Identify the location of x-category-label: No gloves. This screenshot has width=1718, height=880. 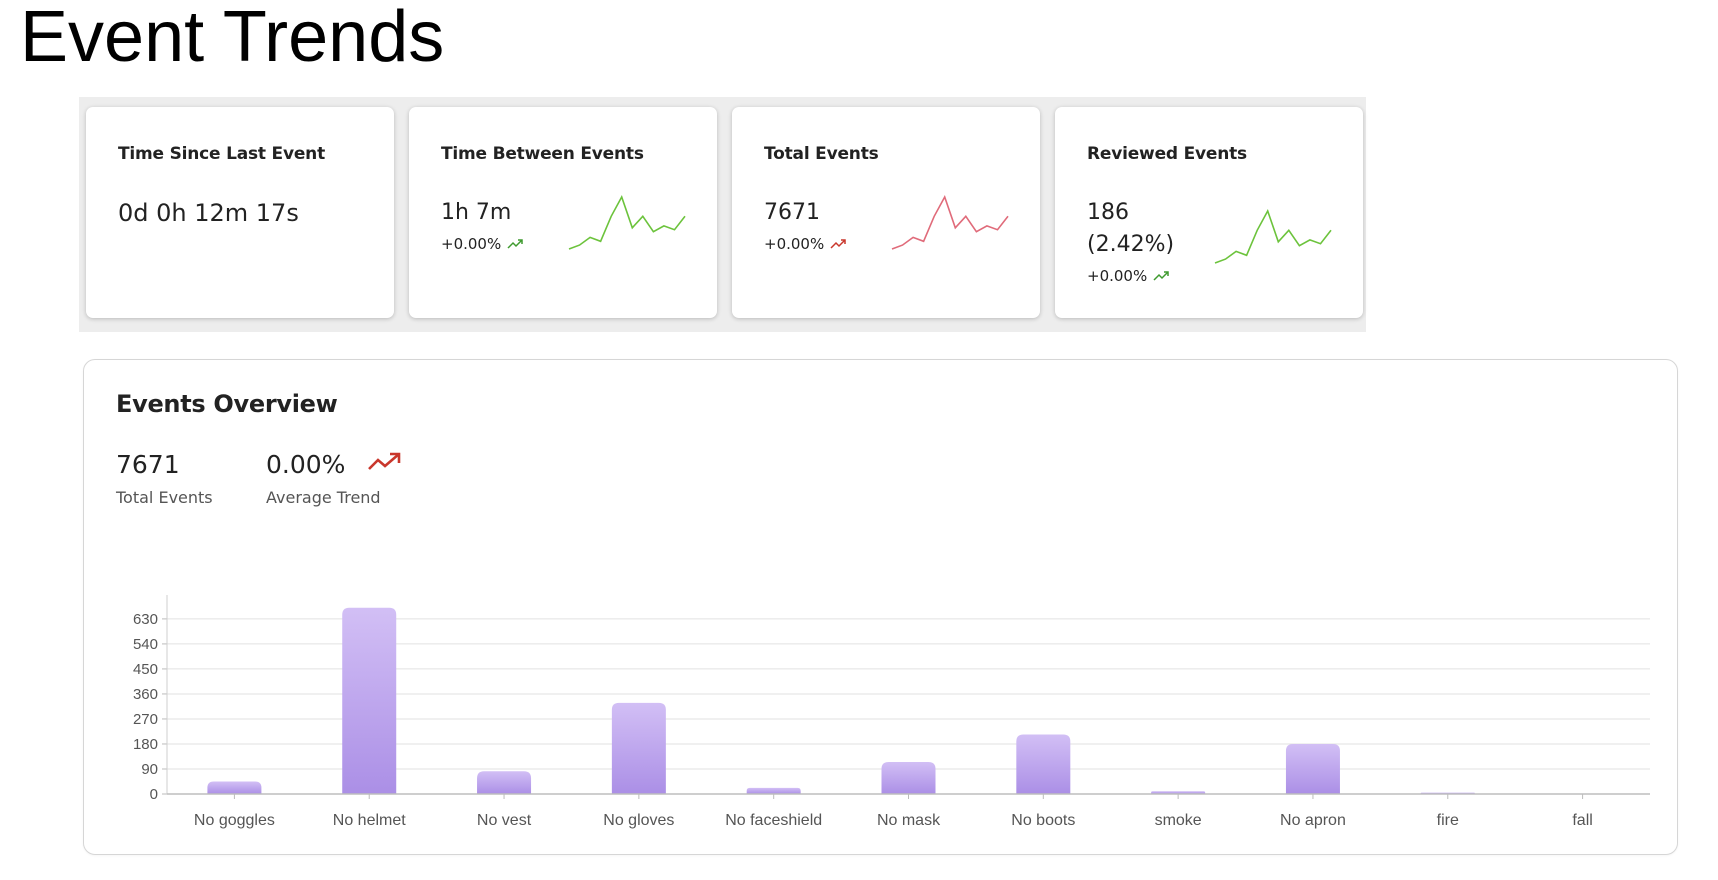
(638, 820).